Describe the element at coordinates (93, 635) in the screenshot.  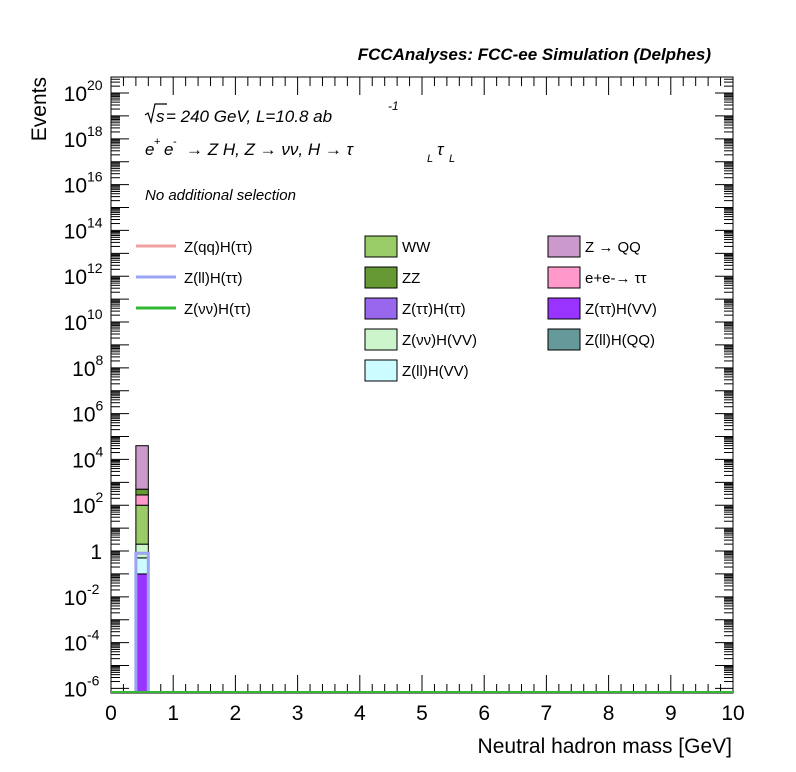
I see `y-tick-exponent: -4` at that location.